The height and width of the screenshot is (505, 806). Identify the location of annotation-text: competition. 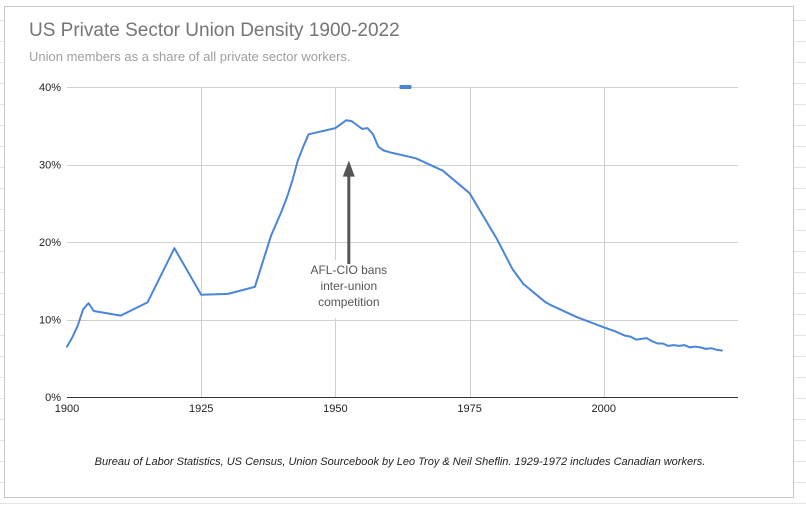
(348, 302).